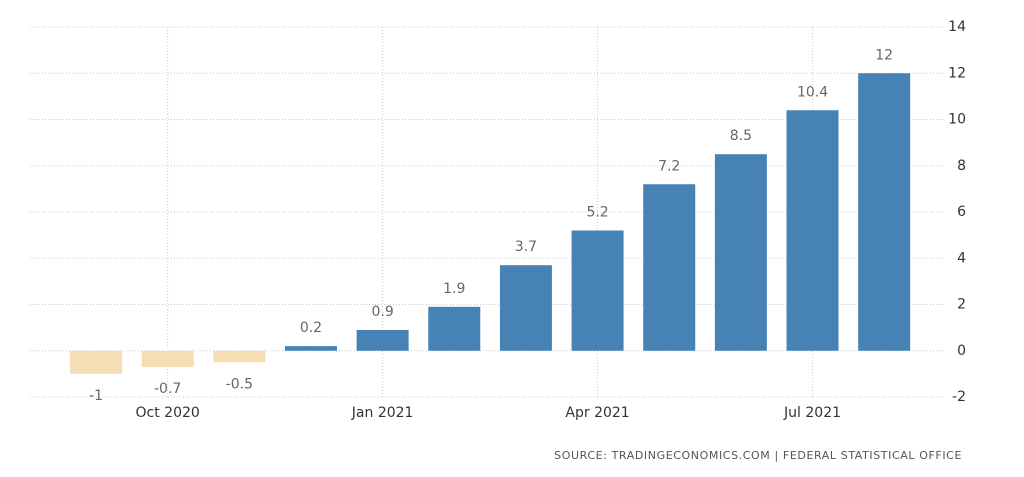 The width and height of the screenshot is (1024, 477). Describe the element at coordinates (239, 384) in the screenshot. I see `value-label: -0.5` at that location.